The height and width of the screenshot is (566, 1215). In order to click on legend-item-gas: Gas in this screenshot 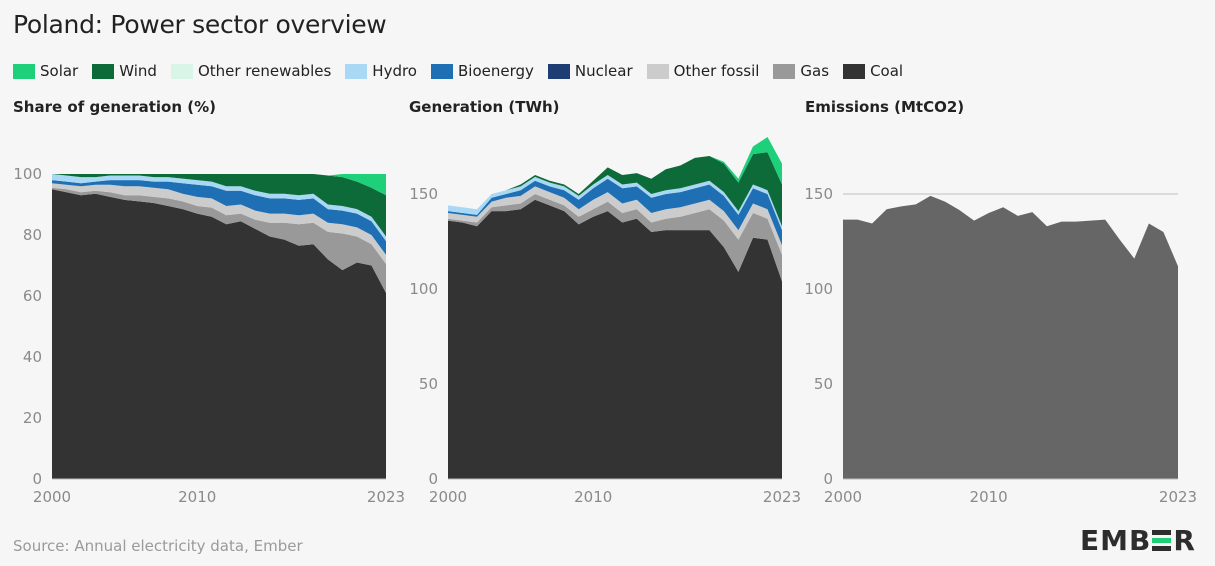, I will do `click(801, 71)`.